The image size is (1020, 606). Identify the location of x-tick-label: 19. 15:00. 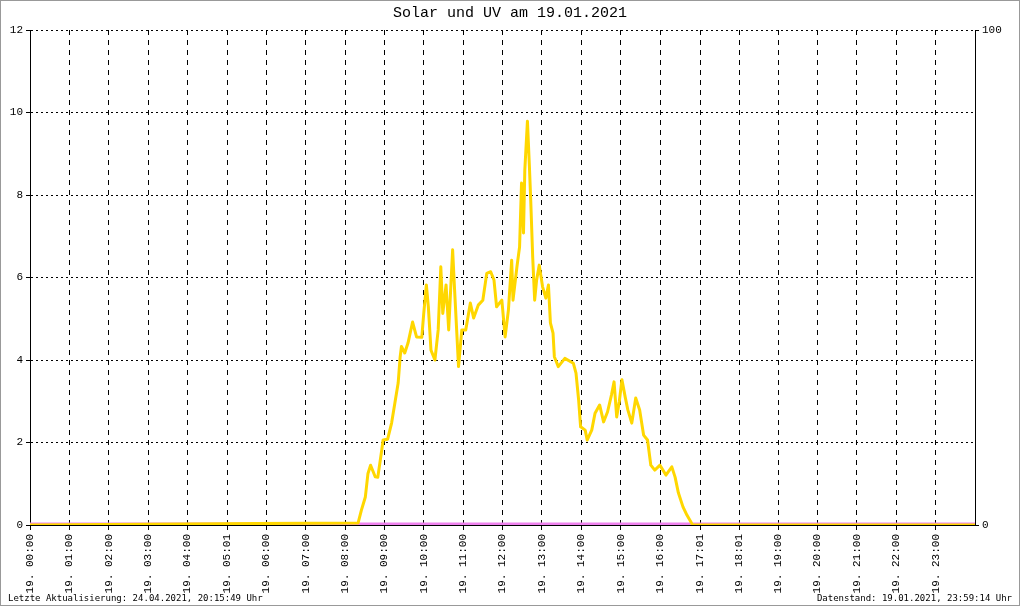
(620, 564).